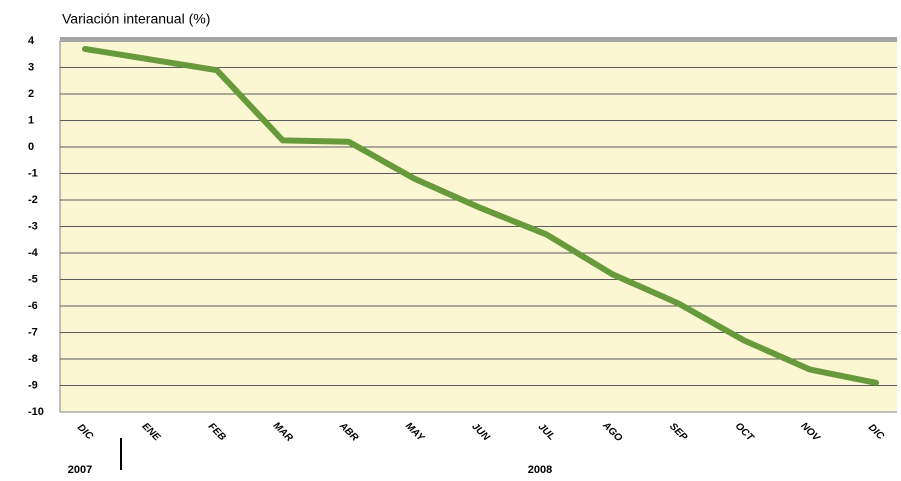 The image size is (901, 481). Describe the element at coordinates (546, 432) in the screenshot. I see `x-tick-label: JUL` at that location.